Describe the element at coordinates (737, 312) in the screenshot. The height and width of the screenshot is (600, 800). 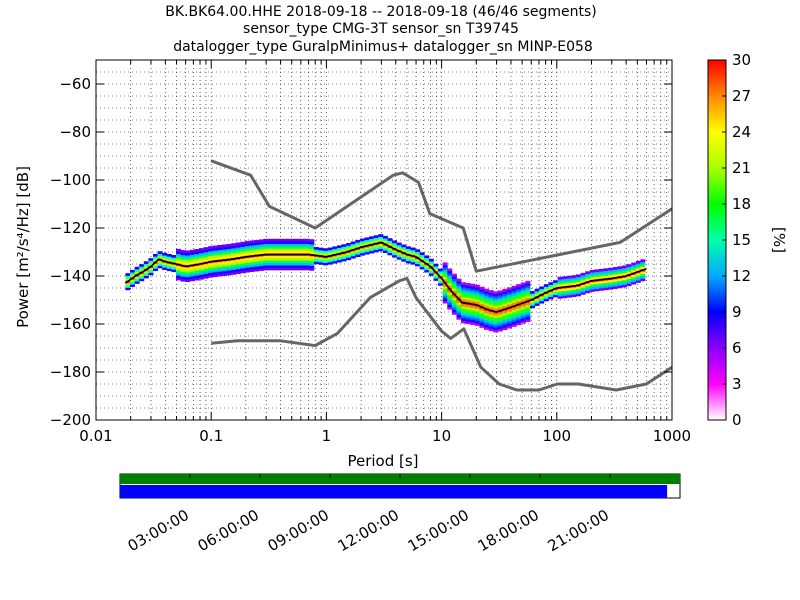
I see `colorbar-tick-label: 9` at that location.